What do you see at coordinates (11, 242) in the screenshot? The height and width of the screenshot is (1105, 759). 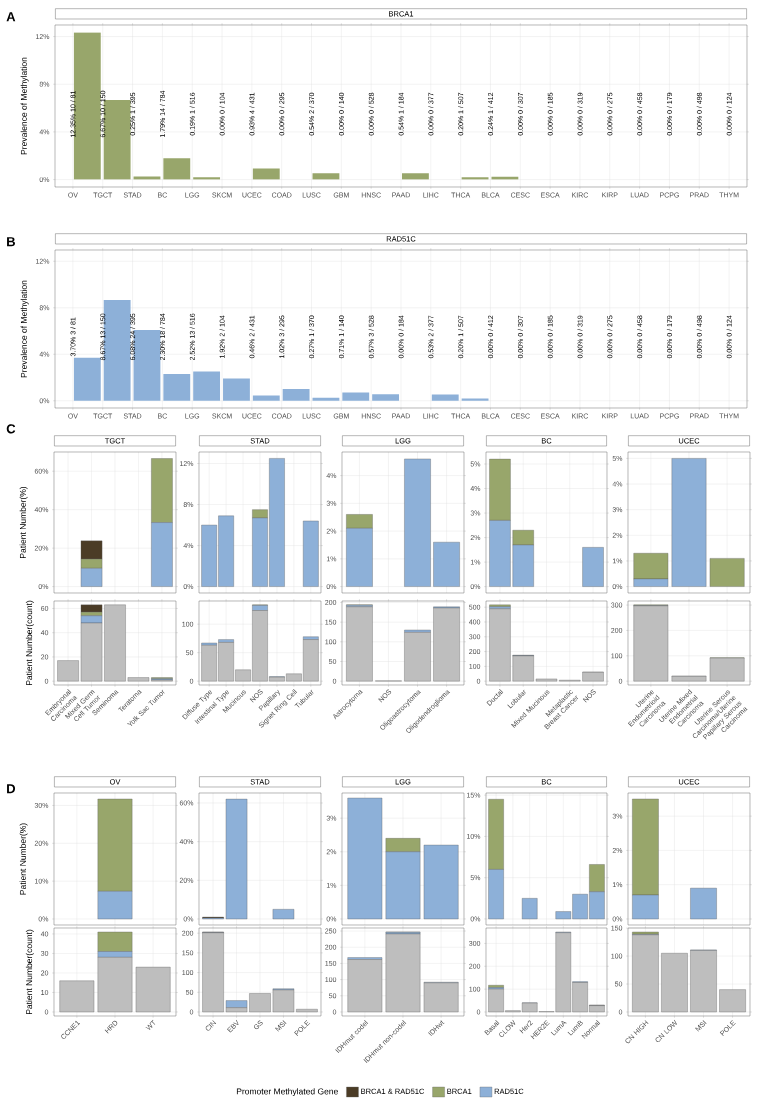 I see `text: B` at bounding box center [11, 242].